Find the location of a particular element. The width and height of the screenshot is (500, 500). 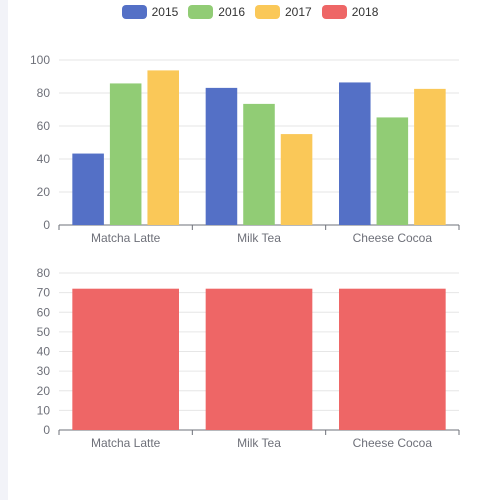

y-tick-label: 10 is located at coordinates (44, 410).